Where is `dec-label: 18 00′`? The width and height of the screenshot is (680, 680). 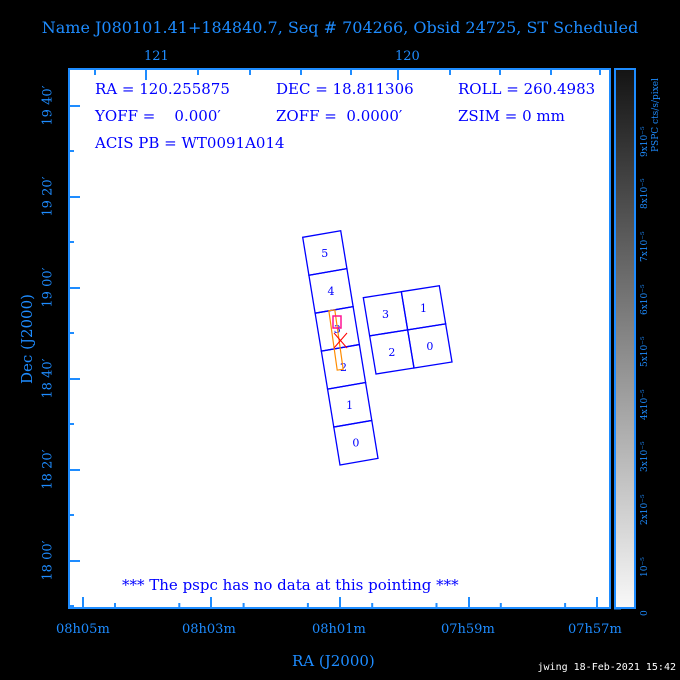
dec-label: 18 00′ is located at coordinates (48, 560).